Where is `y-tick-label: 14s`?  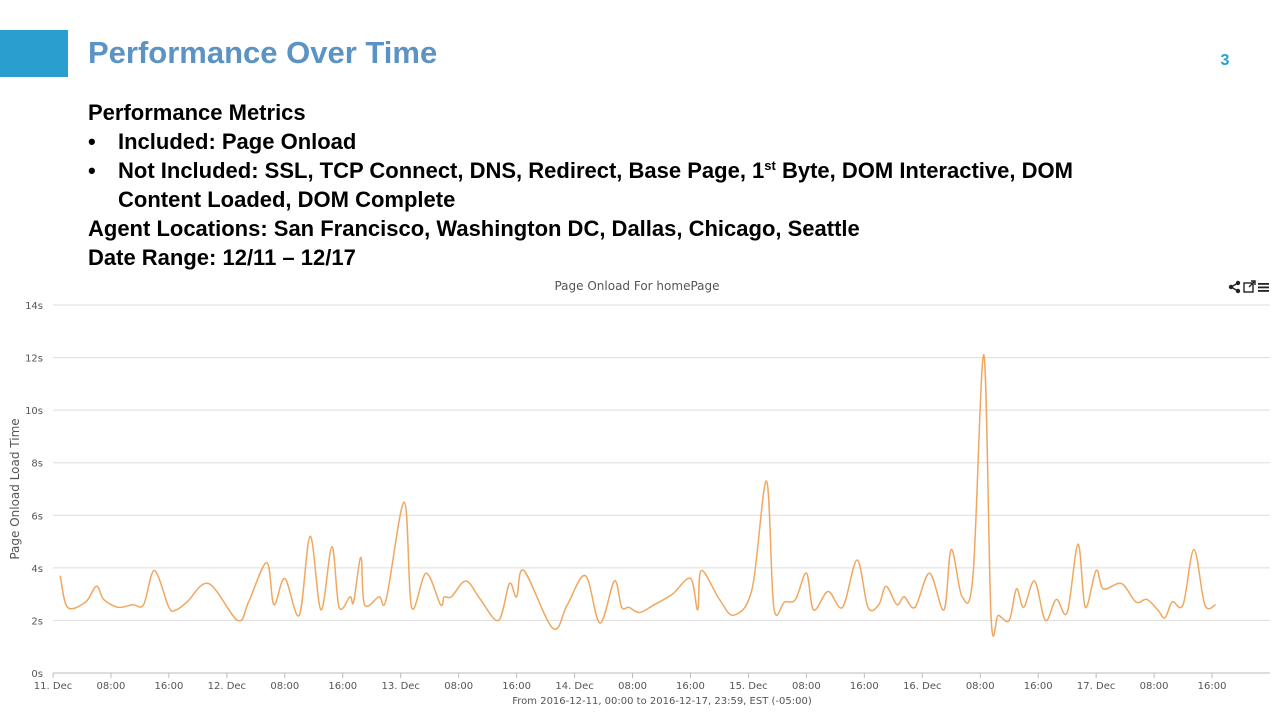
y-tick-label: 14s is located at coordinates (34, 306).